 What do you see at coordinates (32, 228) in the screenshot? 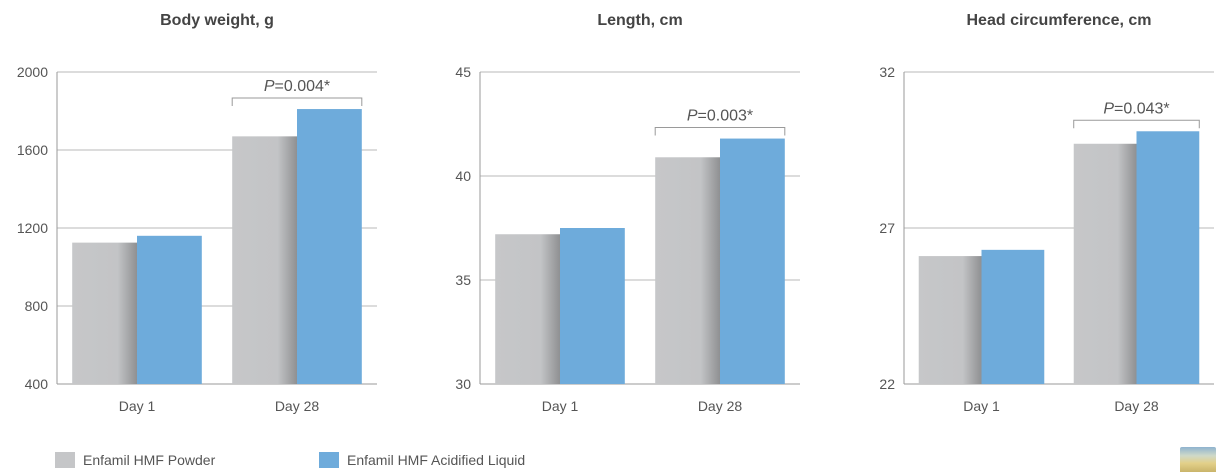
I see `chart-1-ytick-label: 1200` at bounding box center [32, 228].